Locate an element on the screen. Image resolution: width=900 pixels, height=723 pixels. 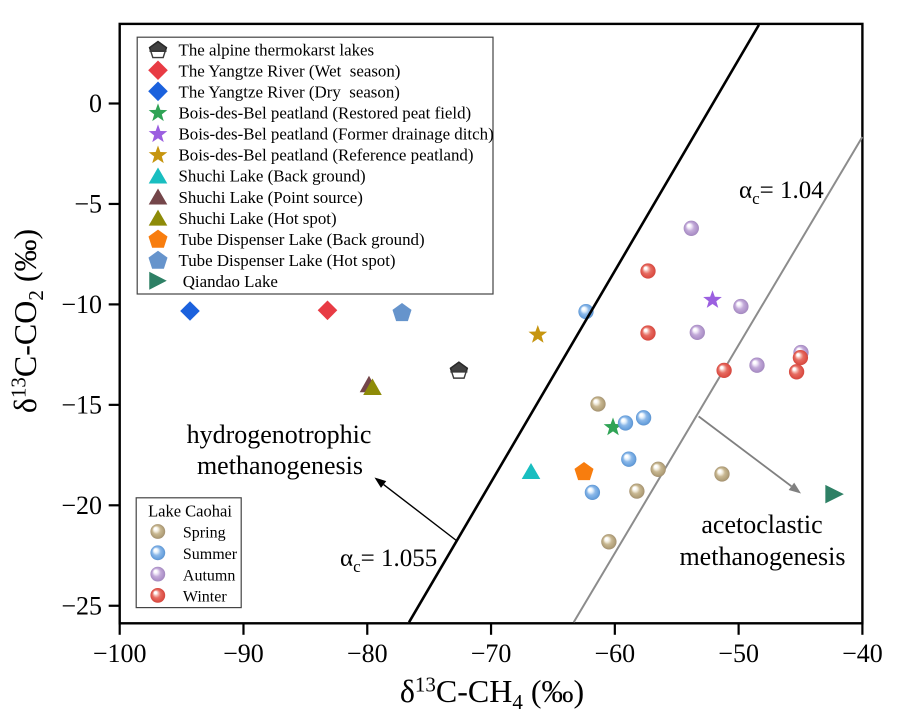
svg-text: Qiandao Lake is located at coordinates (228, 281).